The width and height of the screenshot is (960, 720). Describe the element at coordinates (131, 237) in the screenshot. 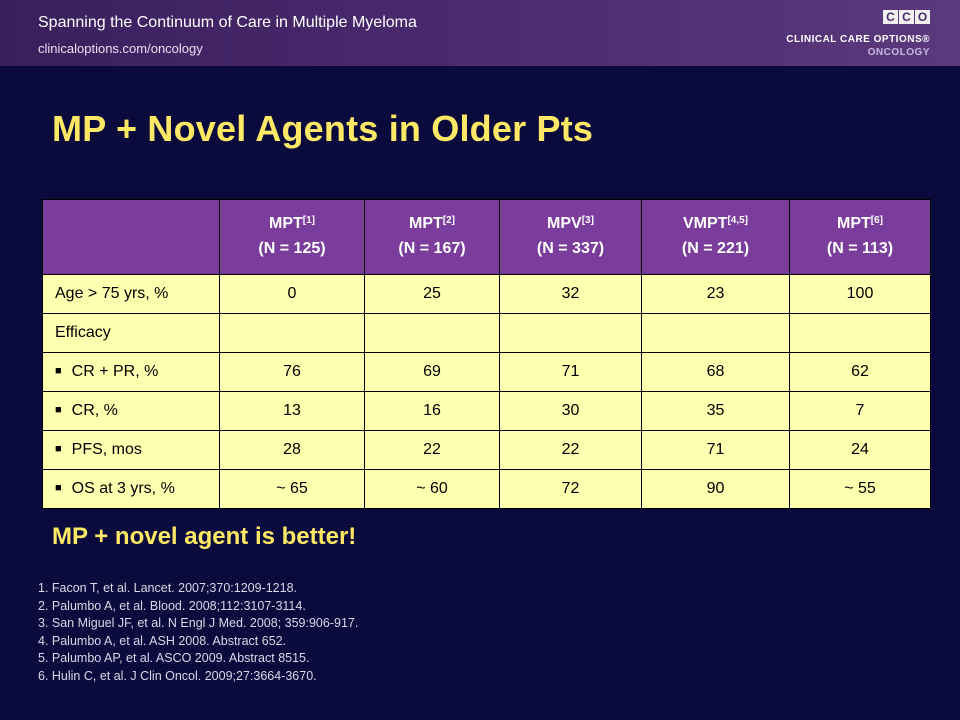

I see `table-corner-cell` at that location.